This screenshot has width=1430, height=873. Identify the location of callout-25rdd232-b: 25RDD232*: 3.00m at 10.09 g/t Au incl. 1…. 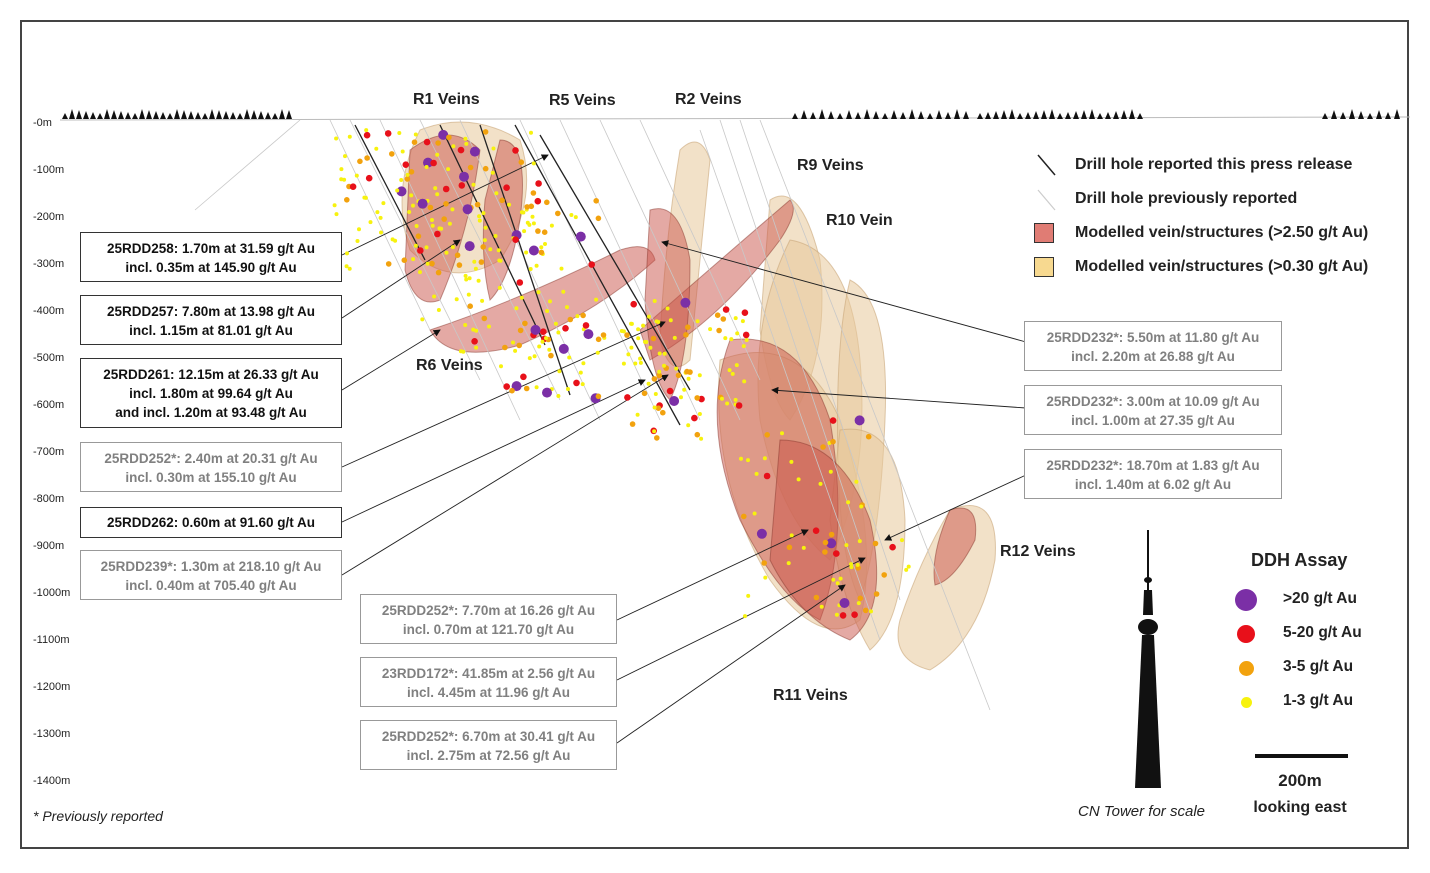
(1153, 410).